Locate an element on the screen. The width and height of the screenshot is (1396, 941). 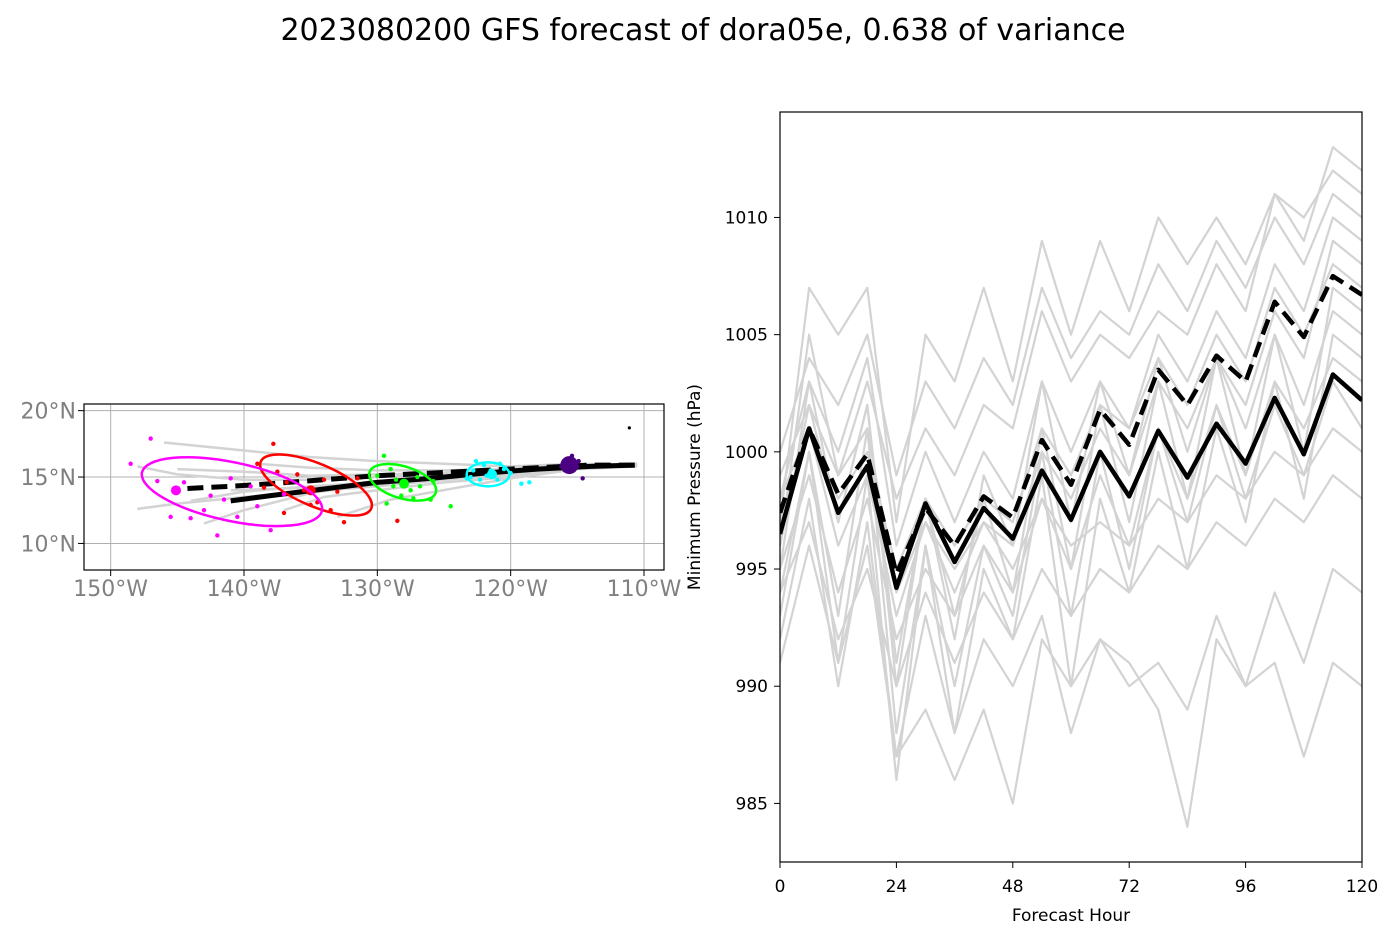
pressure-x-tick-label: 0 is located at coordinates (780, 887).